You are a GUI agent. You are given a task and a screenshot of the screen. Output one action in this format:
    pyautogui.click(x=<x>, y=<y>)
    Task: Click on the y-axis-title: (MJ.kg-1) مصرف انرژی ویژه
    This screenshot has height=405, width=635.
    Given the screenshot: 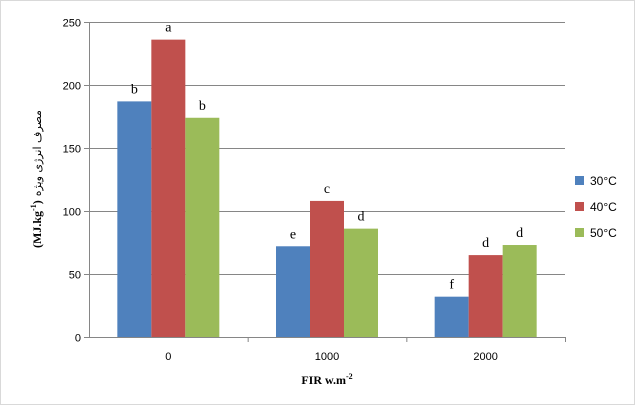 What is the action you would take?
    pyautogui.click(x=36, y=179)
    